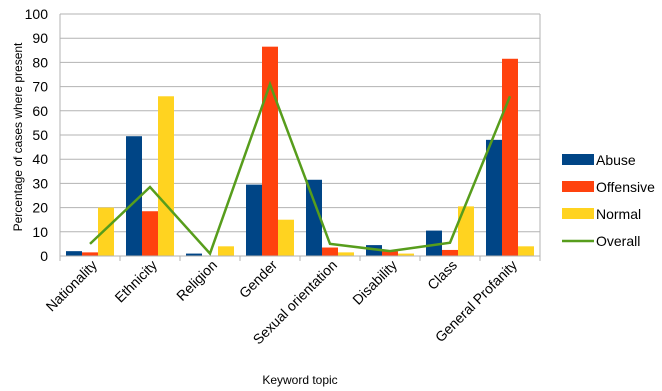 This screenshot has width=662, height=391. I want to click on bar-normal-religion, so click(226, 251).